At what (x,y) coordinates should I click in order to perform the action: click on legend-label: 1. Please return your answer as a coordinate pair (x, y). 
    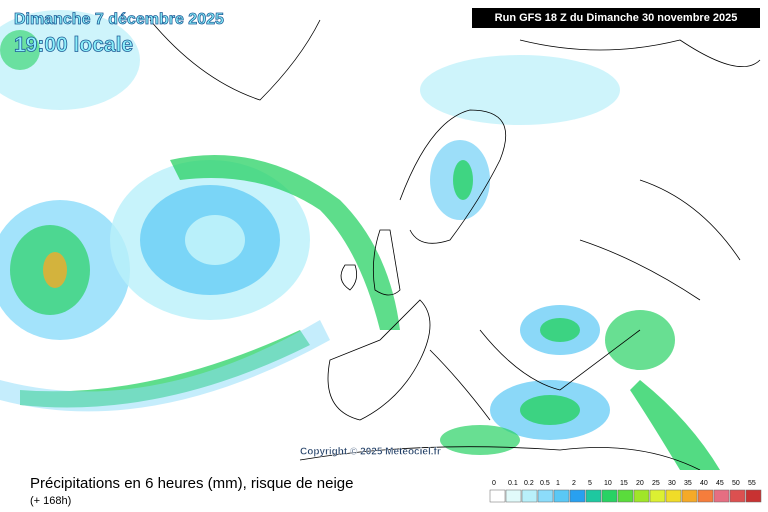
    Looking at the image, I should click on (558, 483).